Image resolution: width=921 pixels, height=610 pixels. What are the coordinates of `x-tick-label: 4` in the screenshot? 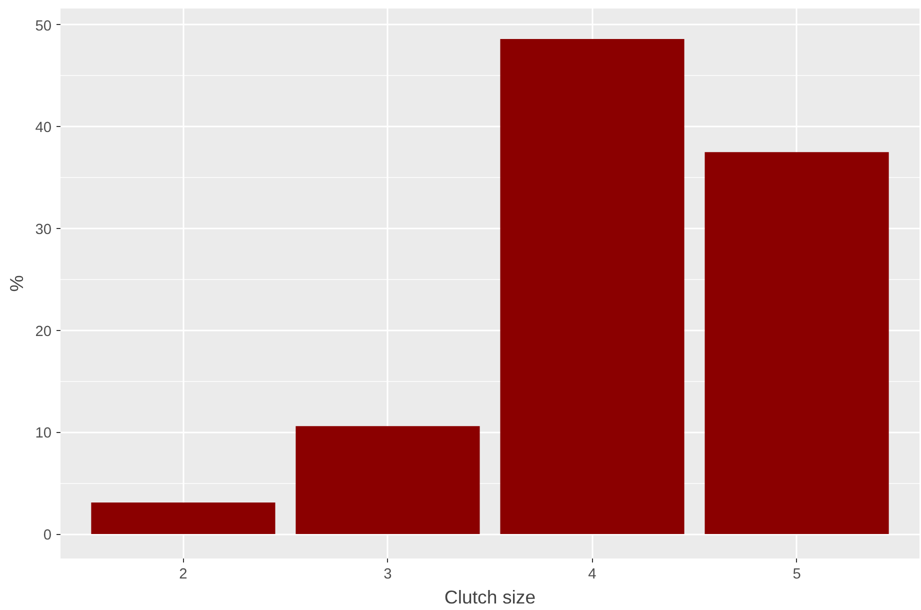 It's located at (592, 574).